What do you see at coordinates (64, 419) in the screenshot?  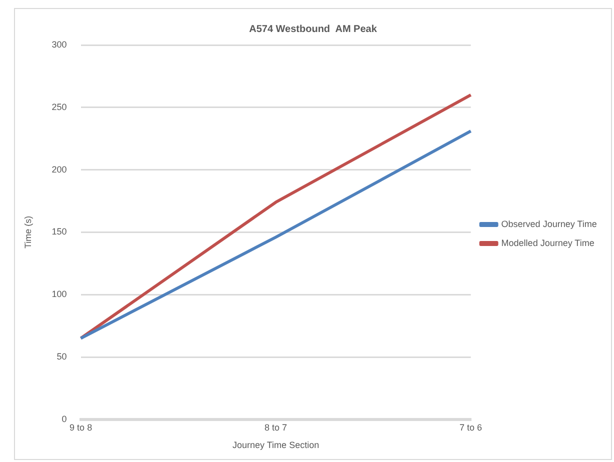 I see `y-tick-label: 0` at bounding box center [64, 419].